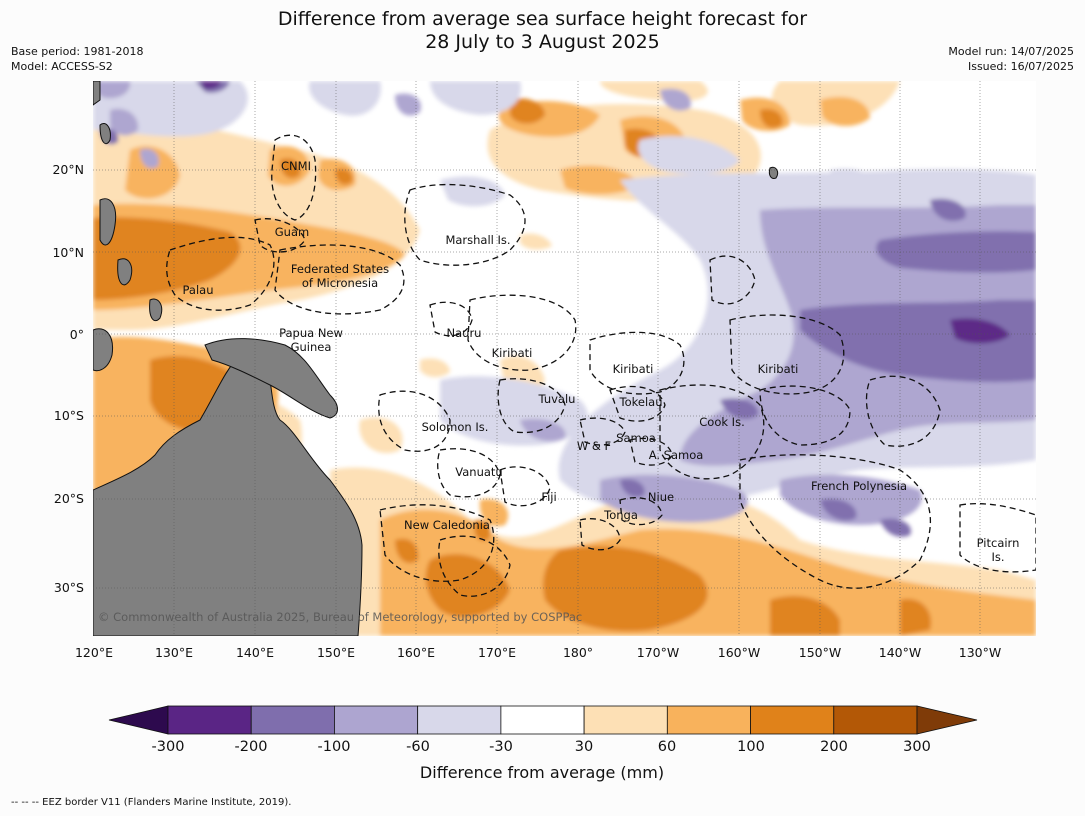  Describe the element at coordinates (296, 166) in the screenshot. I see `region-label-cnmi: CNMI` at that location.